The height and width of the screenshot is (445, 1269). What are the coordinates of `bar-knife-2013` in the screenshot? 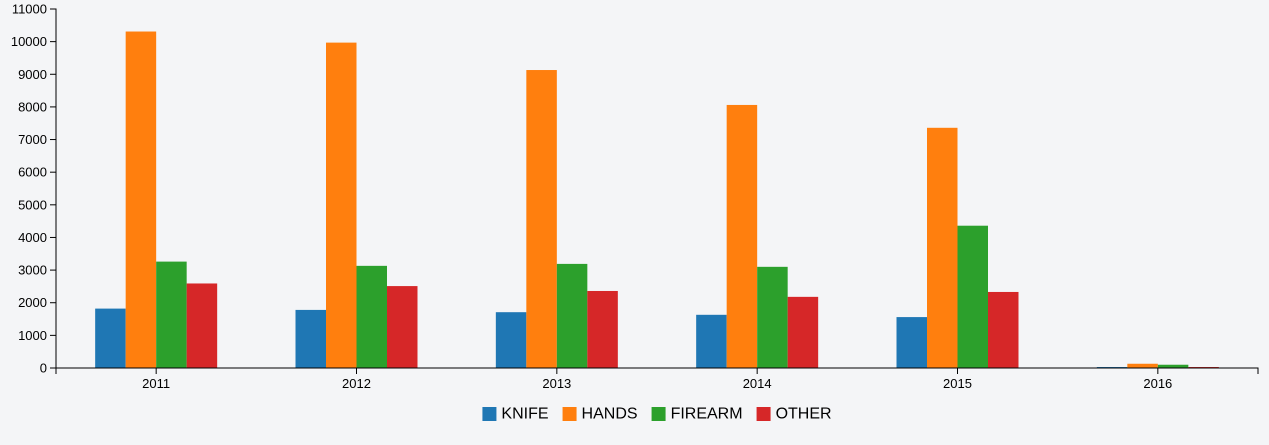 It's located at (511, 340).